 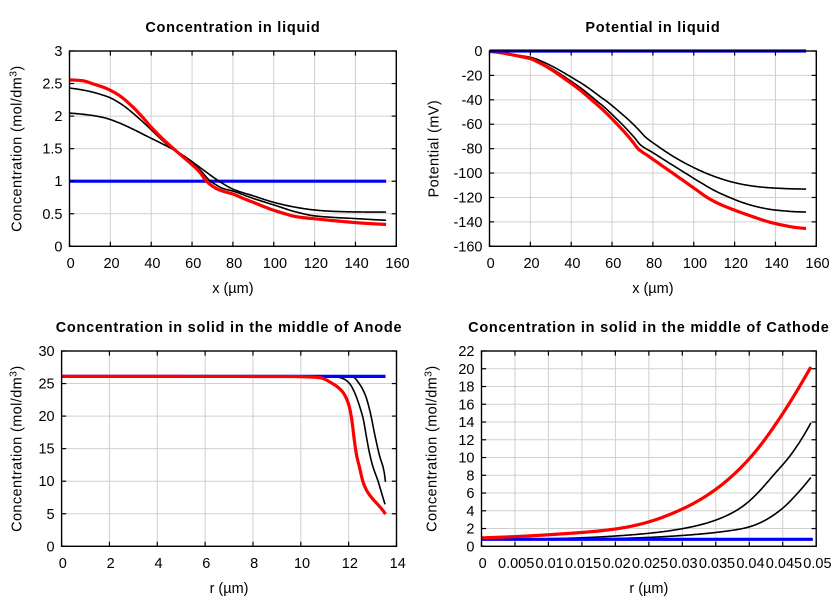 I want to click on svg-text: 0.005, so click(x=516, y=564).